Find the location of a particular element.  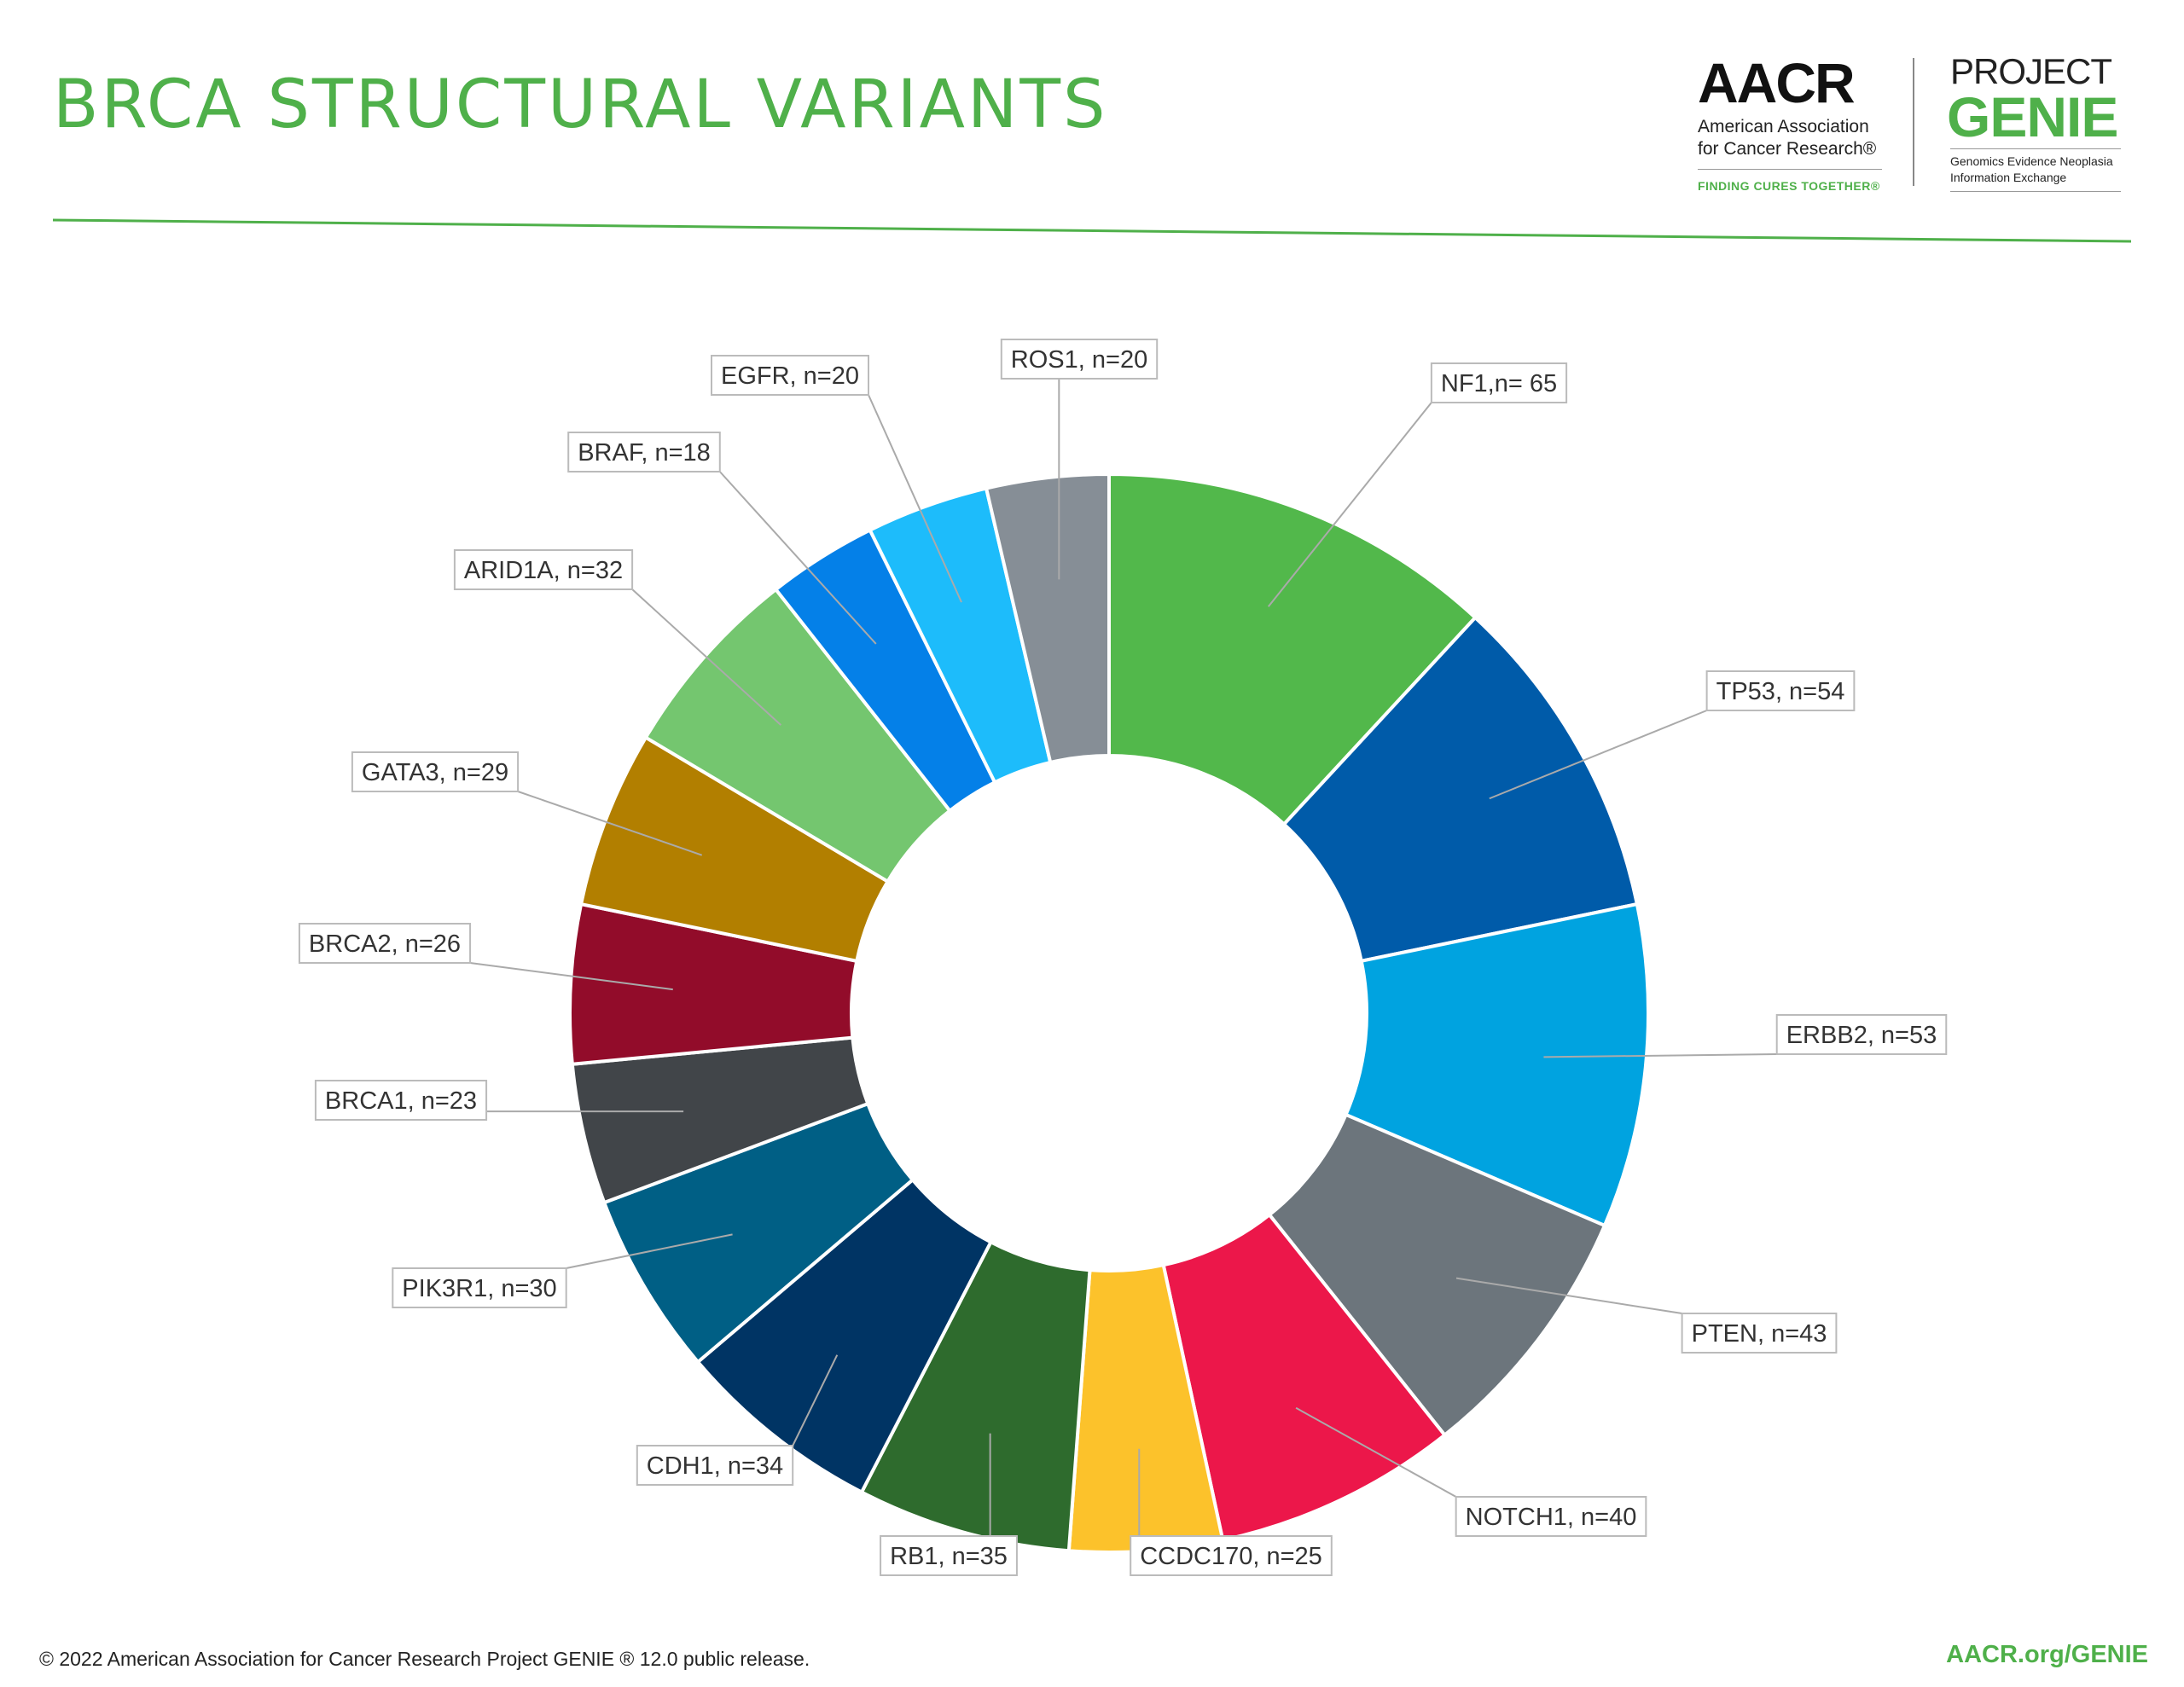

label-tp53: TP53, n=54 is located at coordinates (1780, 691).